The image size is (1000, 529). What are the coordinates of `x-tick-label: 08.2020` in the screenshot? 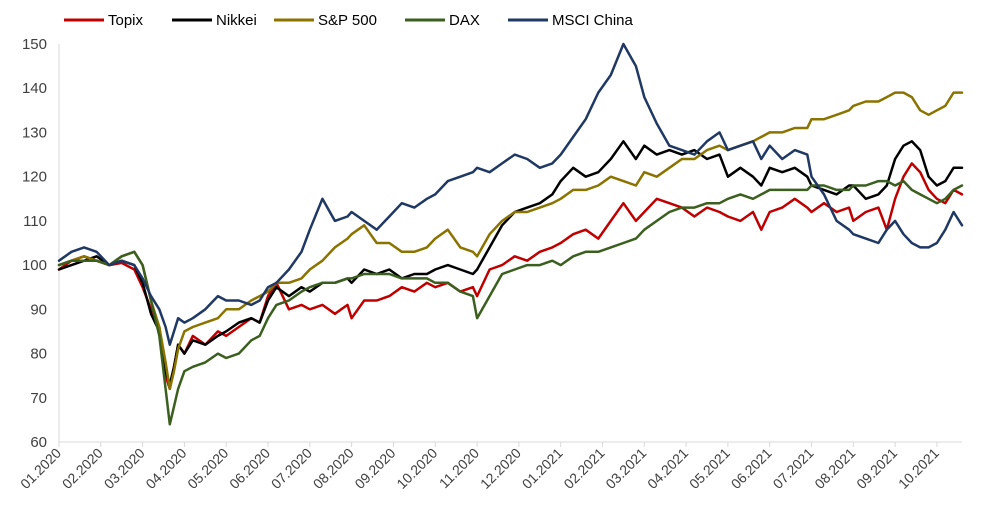 It's located at (333, 468).